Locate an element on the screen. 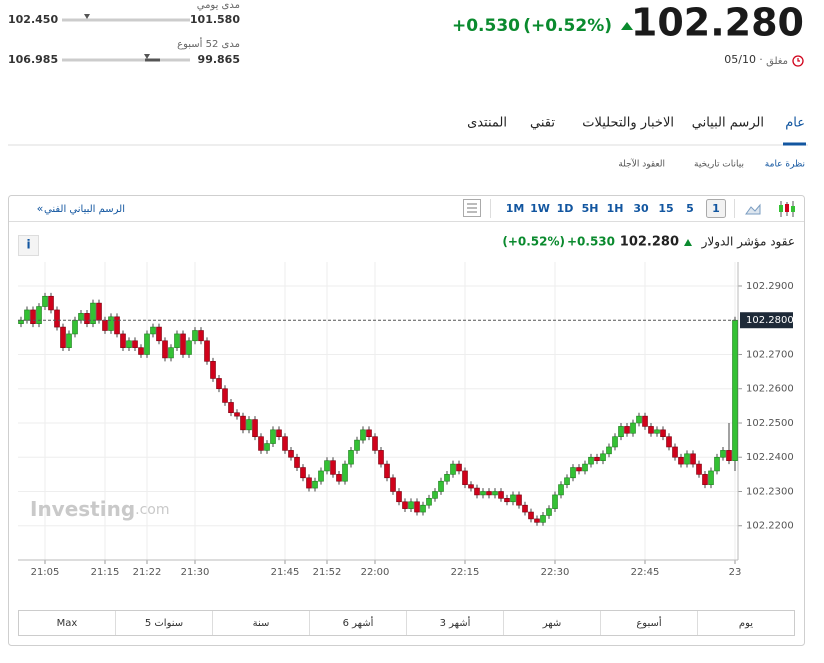 The height and width of the screenshot is (663, 824). interval-button: 5H is located at coordinates (590, 208).